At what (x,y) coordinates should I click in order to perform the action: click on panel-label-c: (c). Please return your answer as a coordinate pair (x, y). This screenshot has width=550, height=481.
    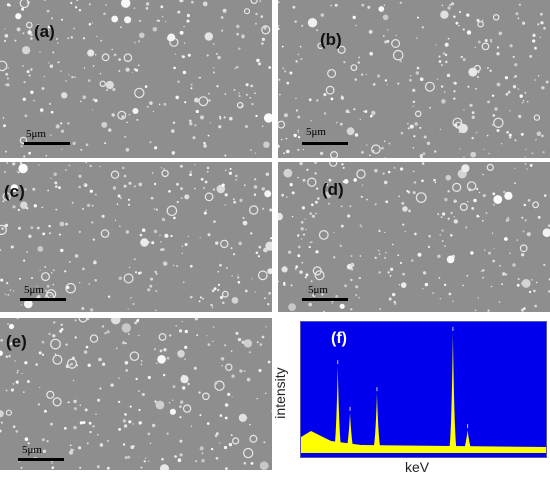
    Looking at the image, I should click on (14, 191).